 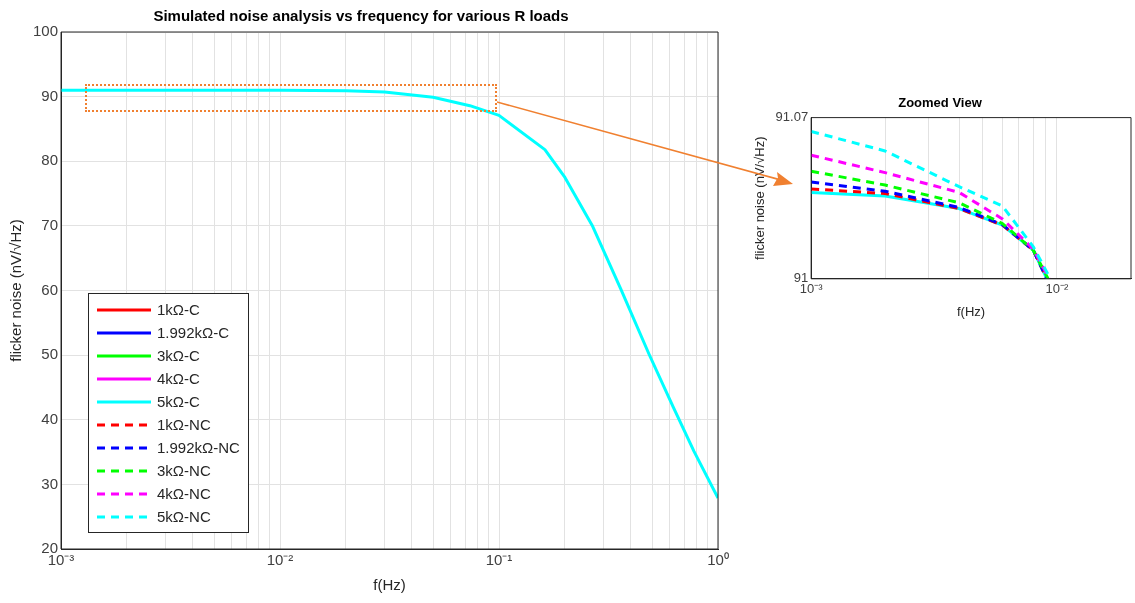 What do you see at coordinates (50, 225) in the screenshot?
I see `y-tick-label: 70` at bounding box center [50, 225].